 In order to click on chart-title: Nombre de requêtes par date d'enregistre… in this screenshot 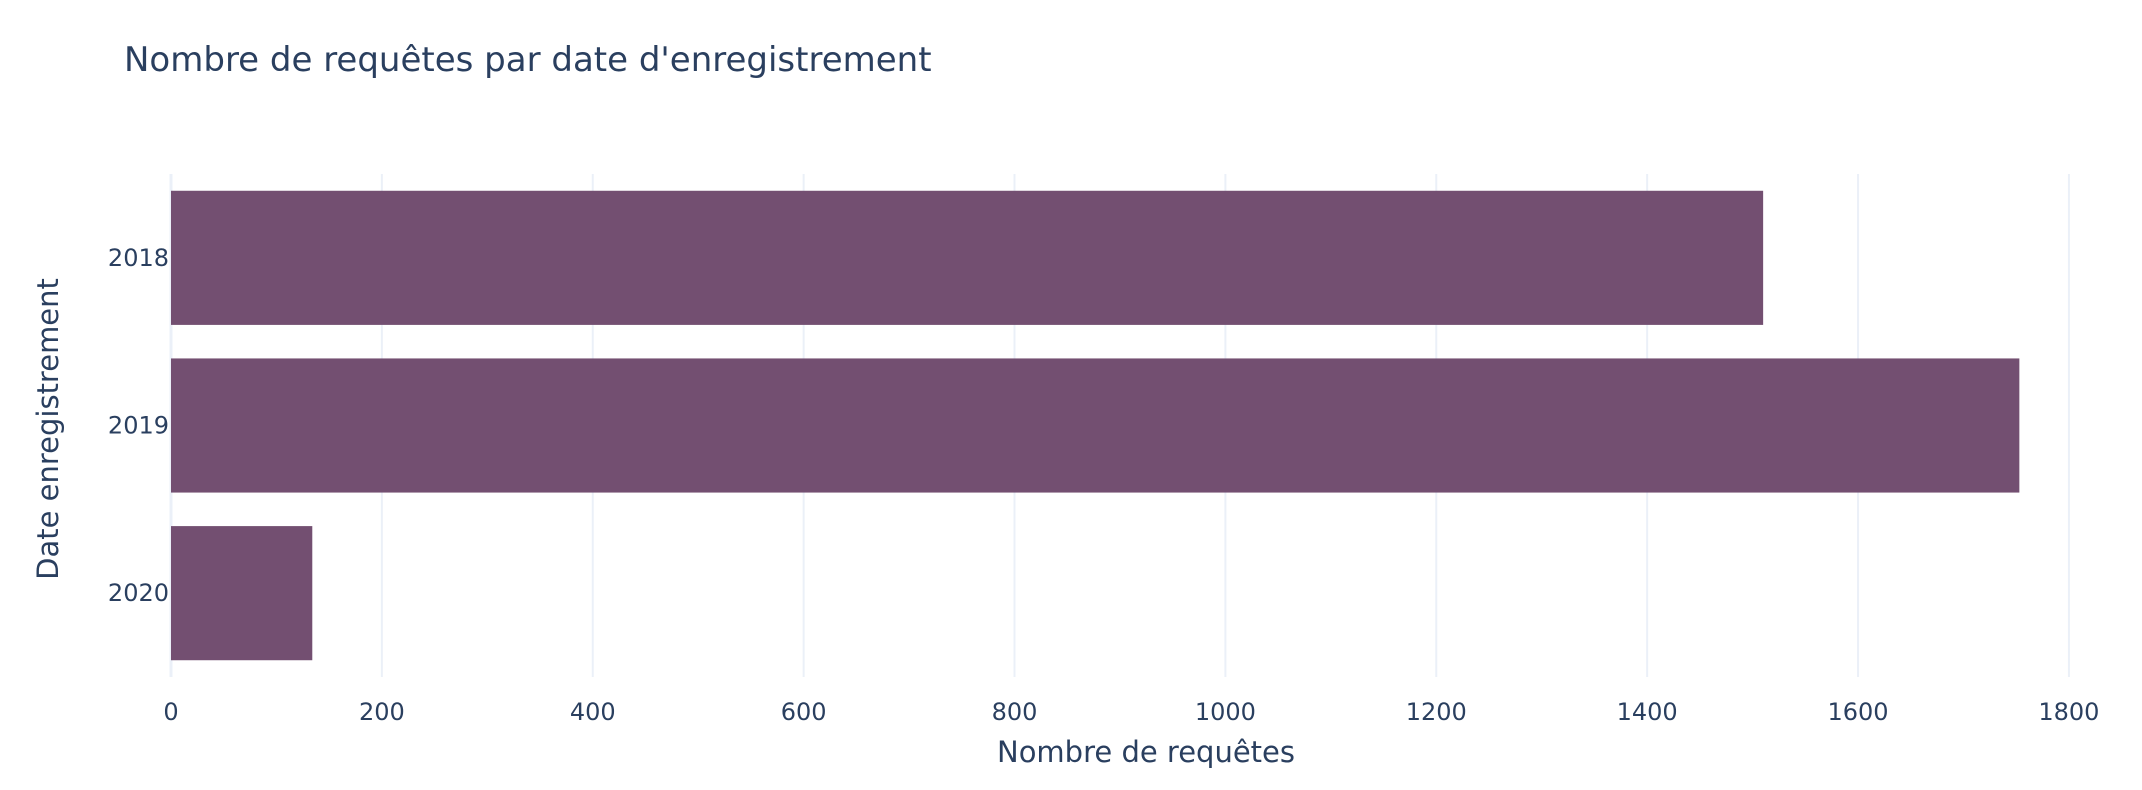, I will do `click(528, 60)`.